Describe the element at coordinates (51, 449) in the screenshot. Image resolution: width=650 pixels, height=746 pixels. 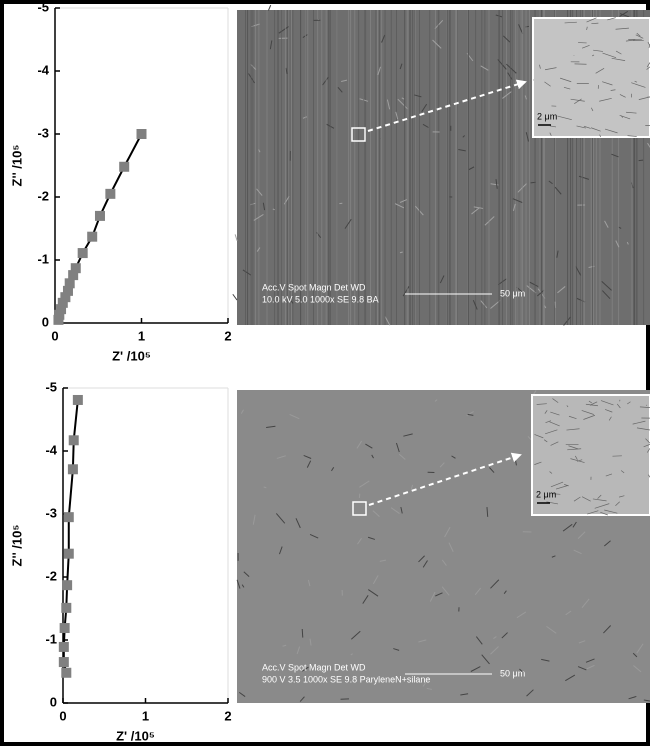
I see `y-tick-label: -4` at that location.